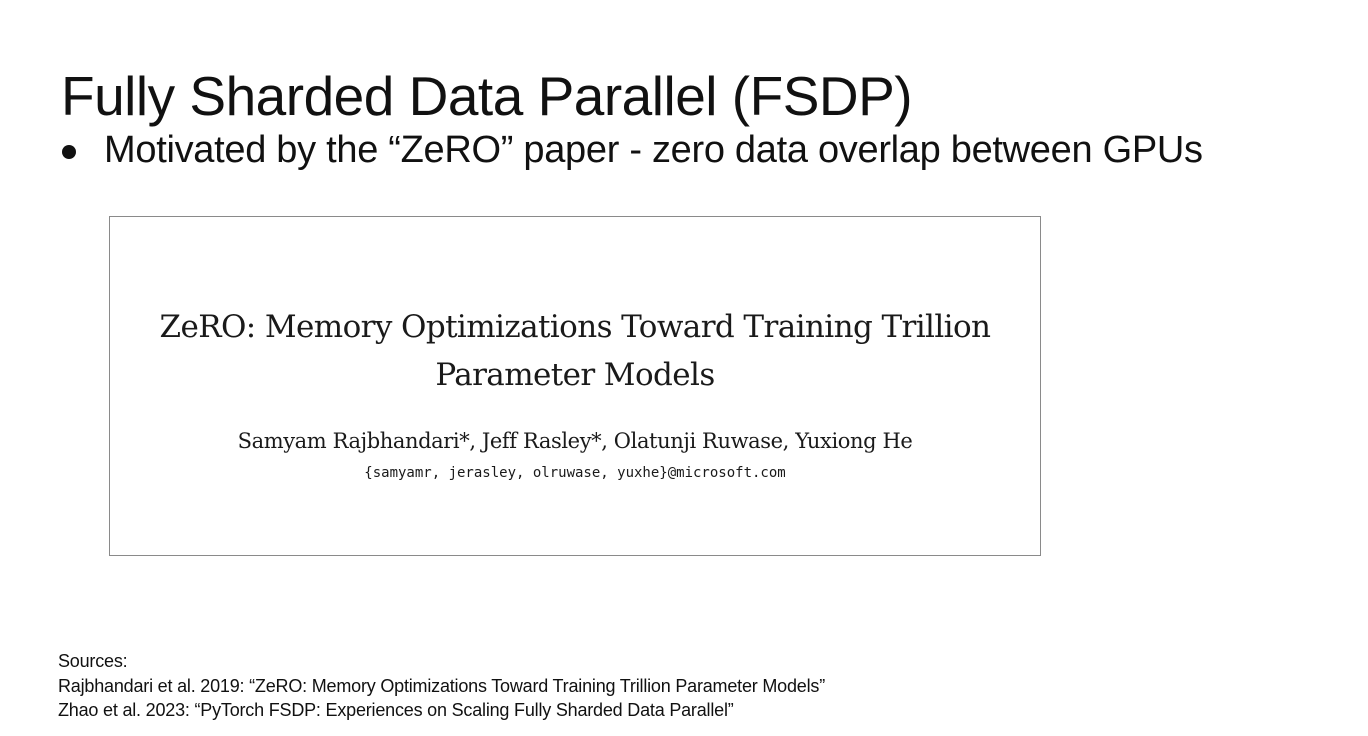 The image size is (1368, 736). Describe the element at coordinates (93, 661) in the screenshot. I see `sources-heading: Sources:` at that location.